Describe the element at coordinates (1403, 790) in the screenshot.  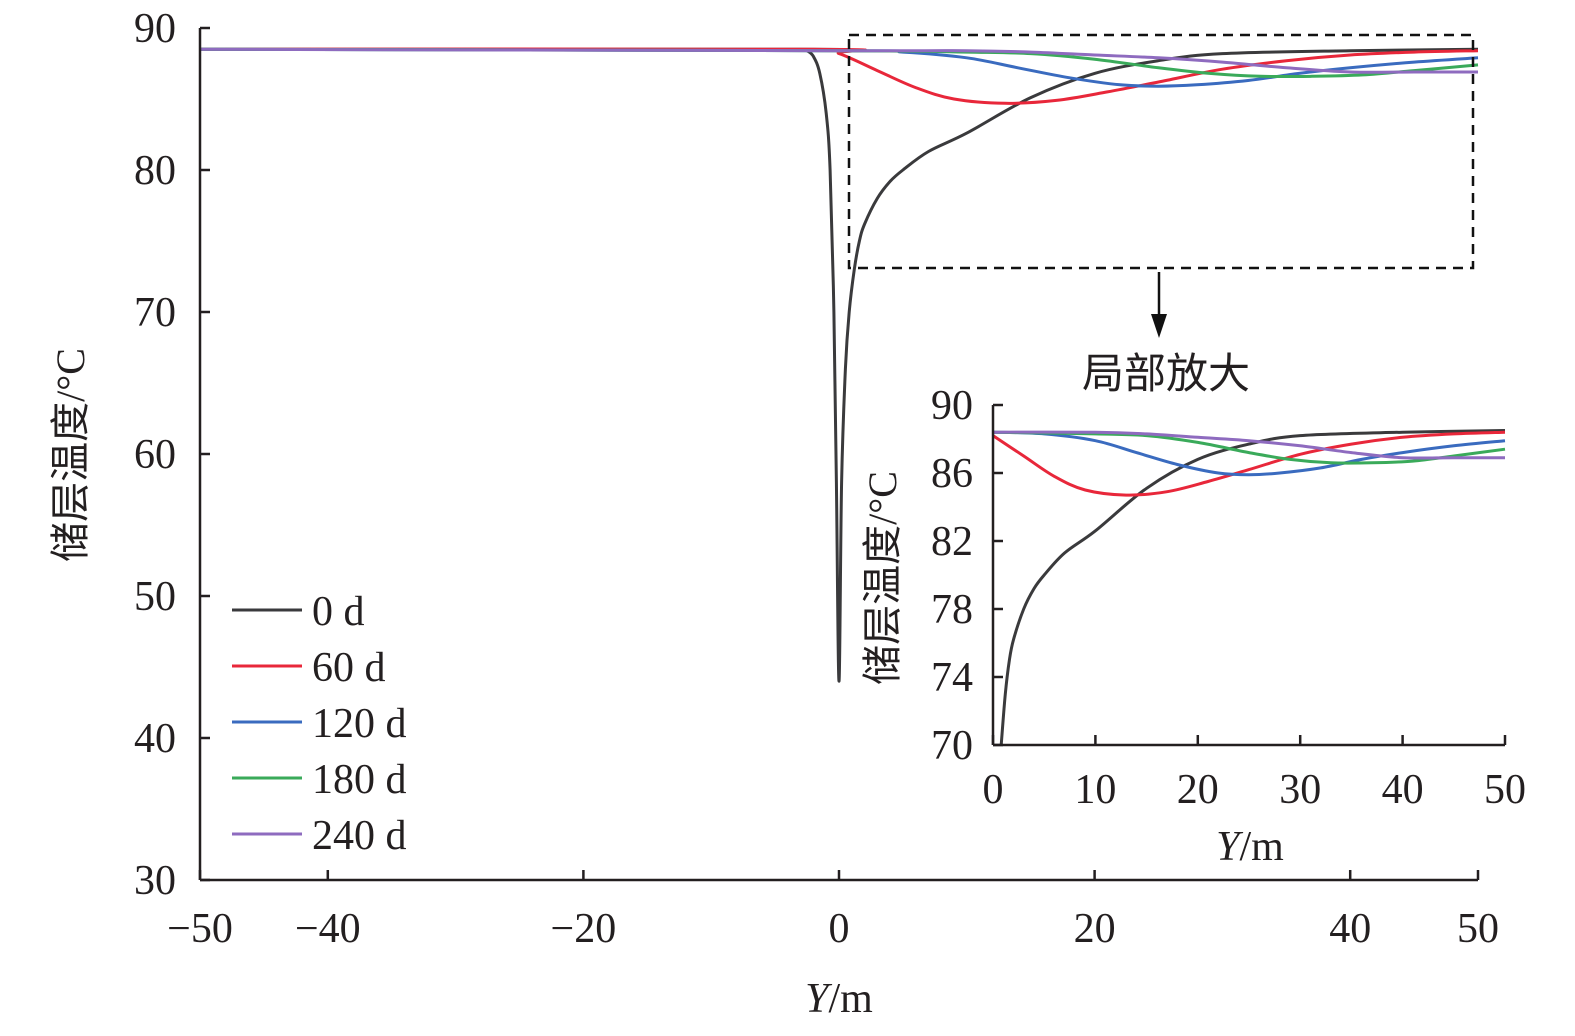
I see `inset-x-tick-label: 40` at that location.